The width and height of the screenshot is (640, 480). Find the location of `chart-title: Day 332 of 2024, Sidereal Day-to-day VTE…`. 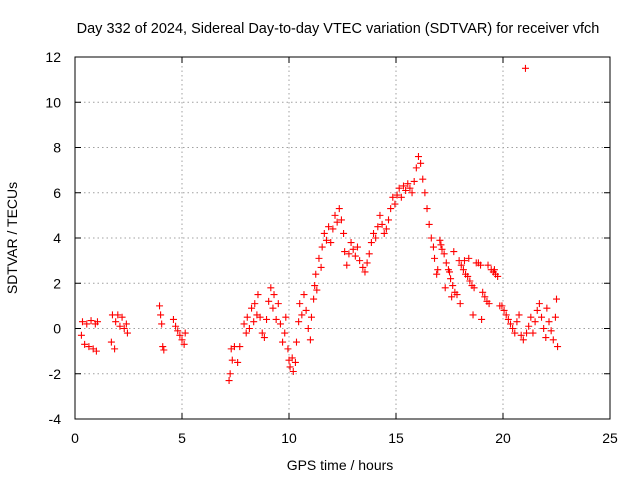

chart-title: Day 332 of 2024, Sidereal Day-to-day VTE… is located at coordinates (338, 29).